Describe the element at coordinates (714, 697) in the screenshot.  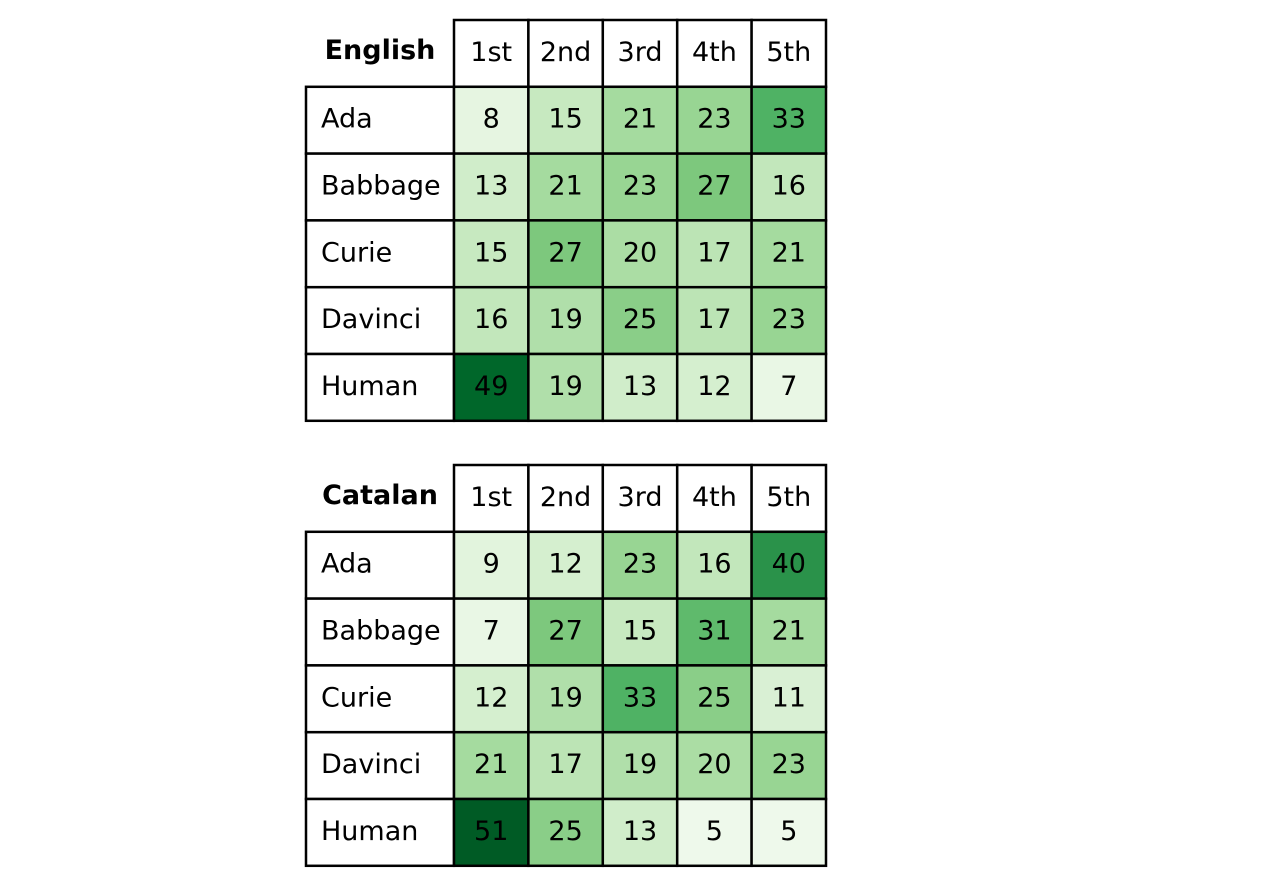
I see `cell-value: 25` at that location.